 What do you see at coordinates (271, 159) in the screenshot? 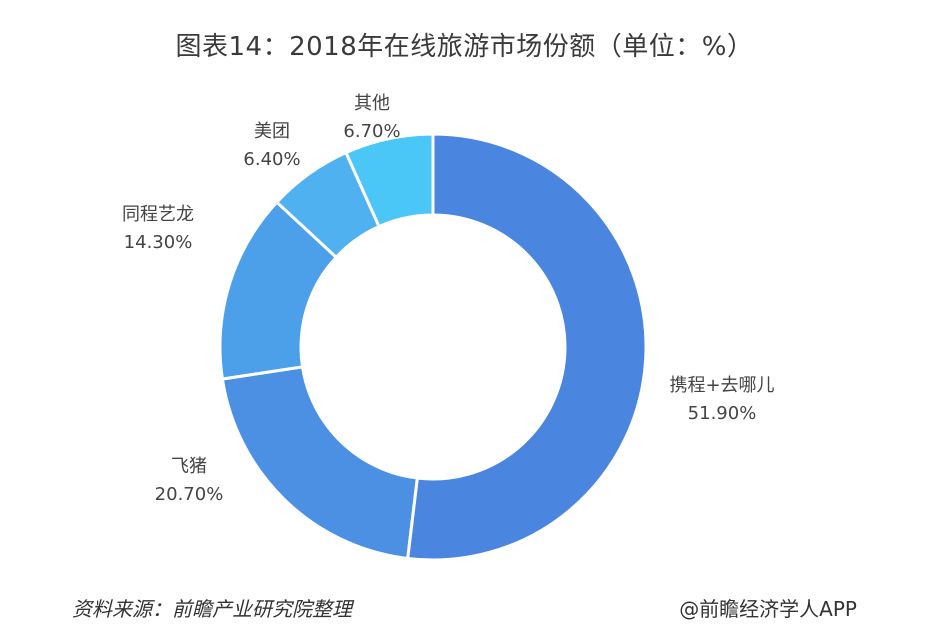
I see `slice-value-4: 6.40%` at bounding box center [271, 159].